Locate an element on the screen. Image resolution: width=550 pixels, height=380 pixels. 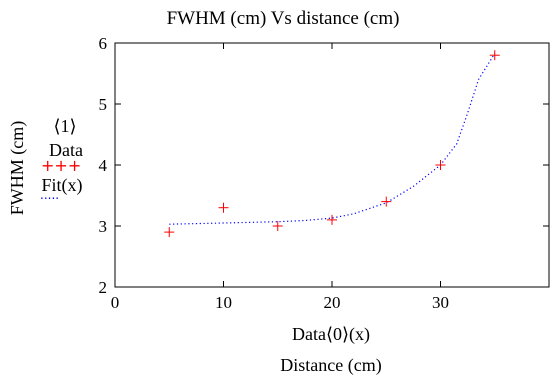
legend-data-label: Data is located at coordinates (66, 150).